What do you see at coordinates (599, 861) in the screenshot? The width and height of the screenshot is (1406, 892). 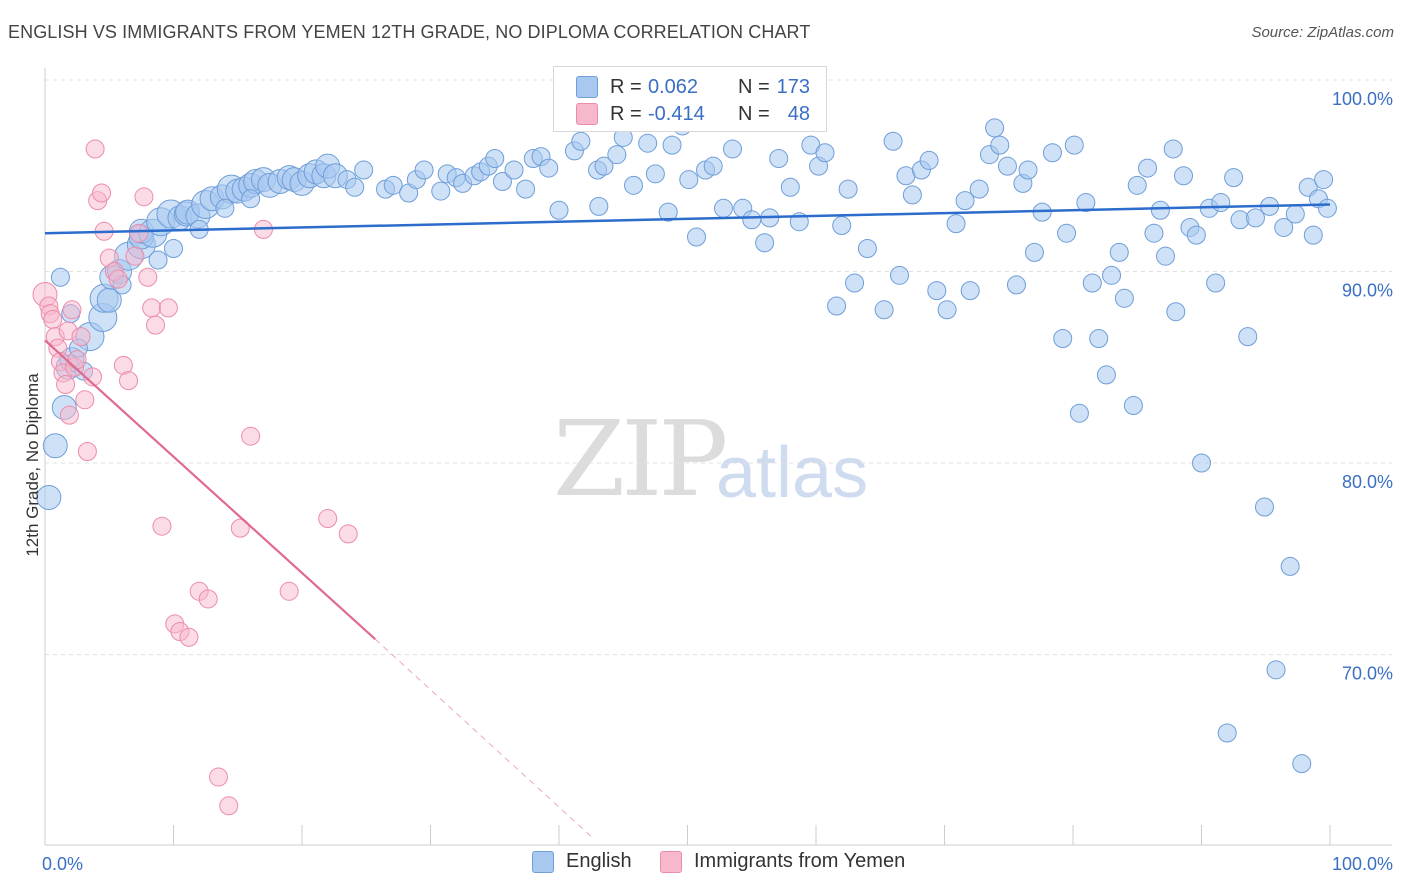 I see `legend-english-label: English` at bounding box center [599, 861].